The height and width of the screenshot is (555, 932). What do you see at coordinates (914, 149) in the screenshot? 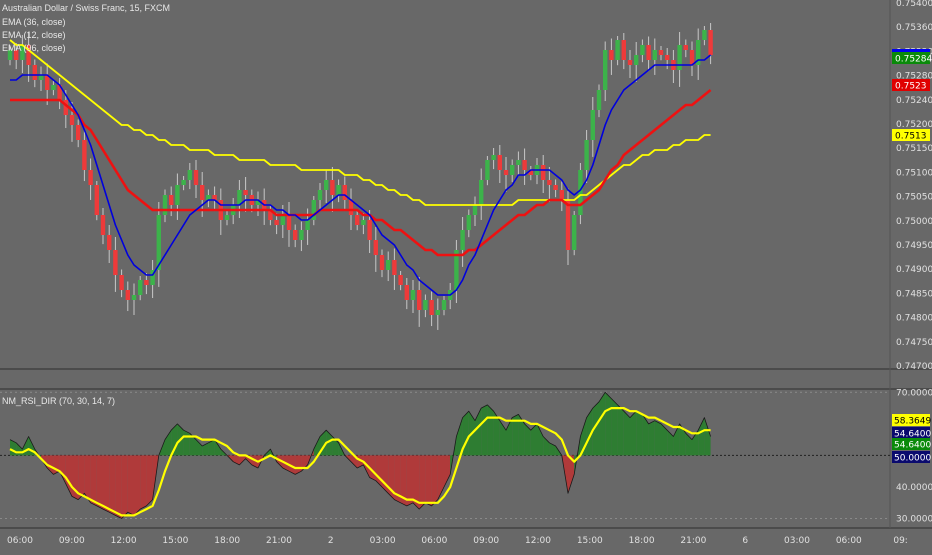
I see `price-tick-label: 0.75150` at bounding box center [914, 149].